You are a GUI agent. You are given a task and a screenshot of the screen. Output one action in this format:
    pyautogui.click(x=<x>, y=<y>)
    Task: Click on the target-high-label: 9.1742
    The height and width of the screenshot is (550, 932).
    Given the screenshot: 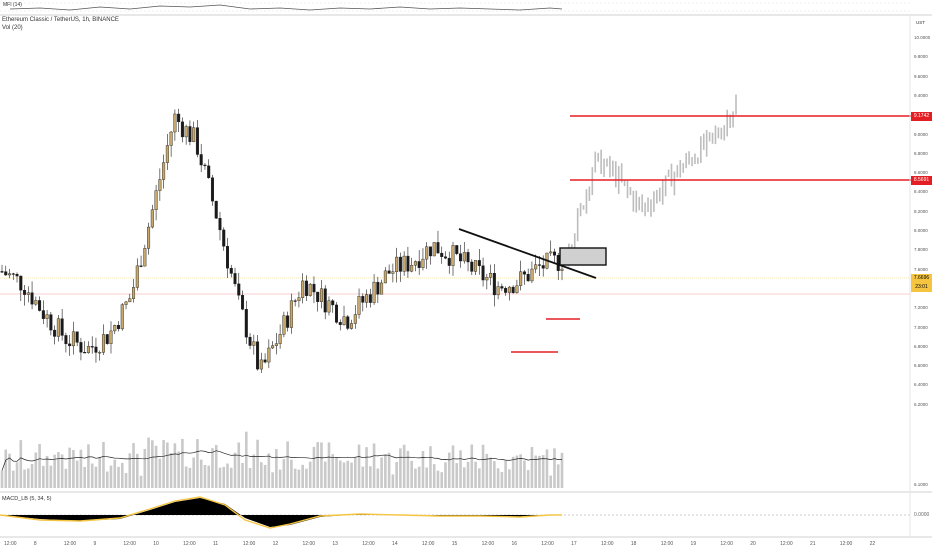 What is the action you would take?
    pyautogui.click(x=921, y=116)
    